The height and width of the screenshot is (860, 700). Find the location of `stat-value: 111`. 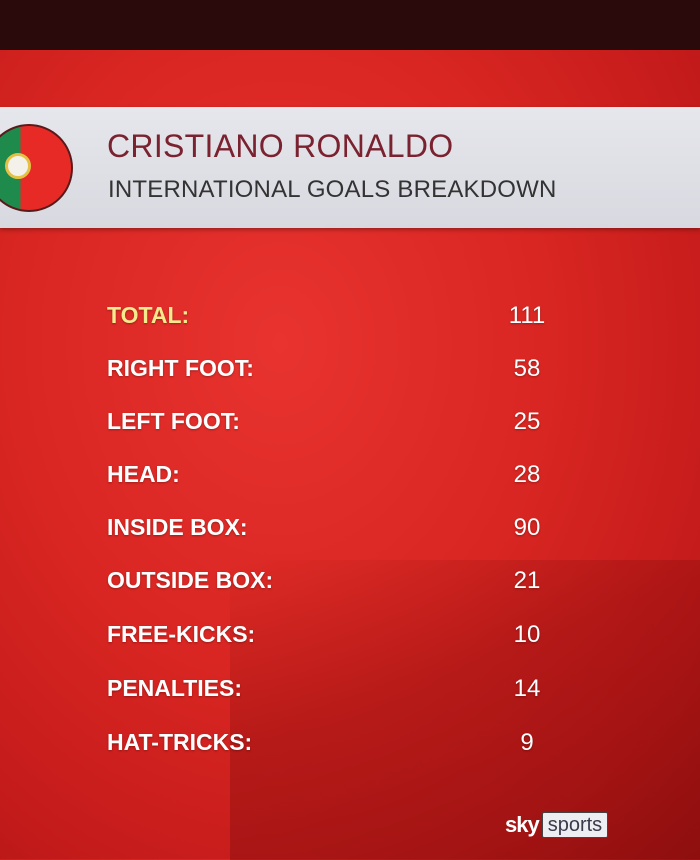

stat-value: 111 is located at coordinates (527, 315).